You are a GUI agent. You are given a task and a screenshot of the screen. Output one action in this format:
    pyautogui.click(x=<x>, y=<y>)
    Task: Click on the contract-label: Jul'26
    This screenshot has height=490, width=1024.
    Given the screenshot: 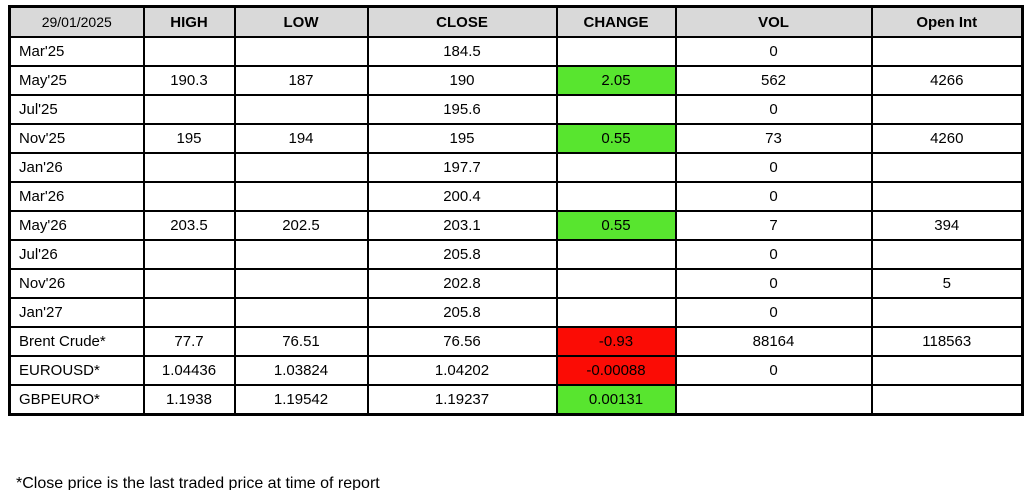 What is the action you would take?
    pyautogui.click(x=76, y=254)
    